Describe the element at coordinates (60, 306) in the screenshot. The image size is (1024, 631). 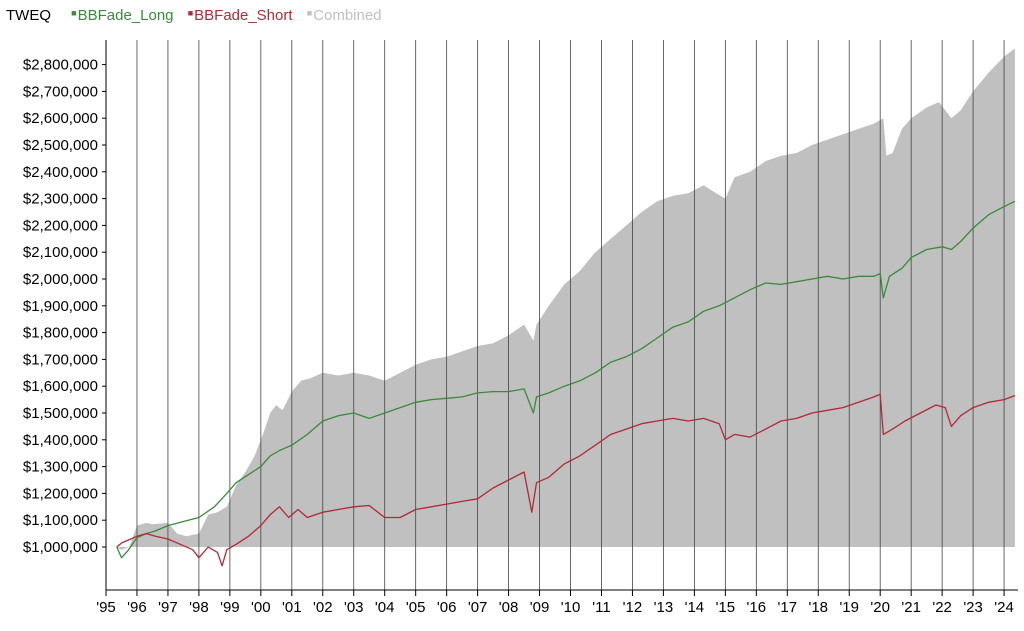
I see `y-tick-label: $1,900,000` at that location.